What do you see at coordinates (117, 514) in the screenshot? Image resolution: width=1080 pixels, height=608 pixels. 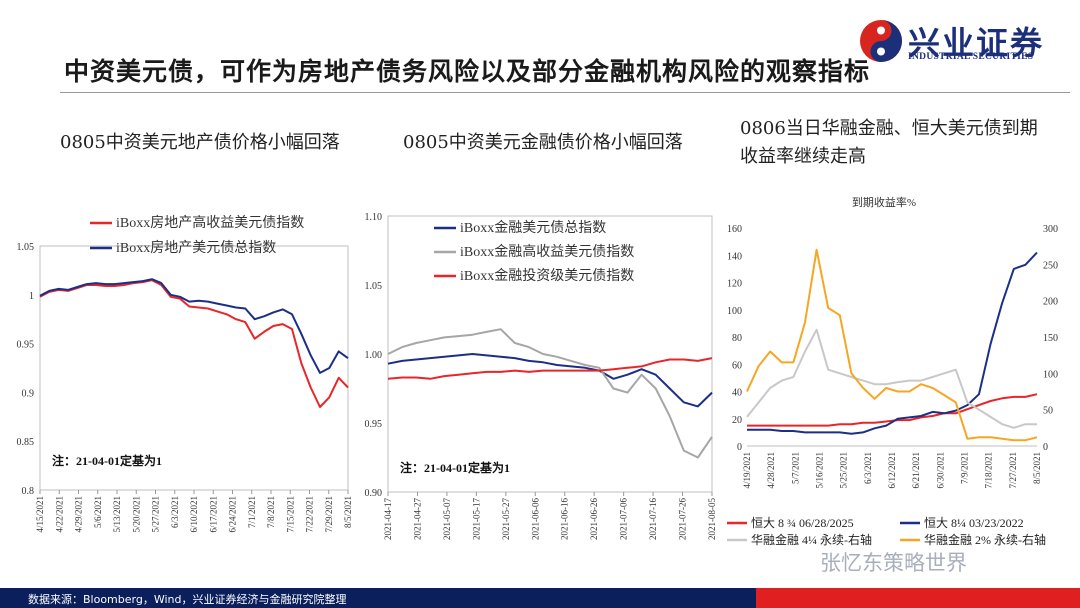 I see `x-tick-label: 5/13/2021` at bounding box center [117, 514].